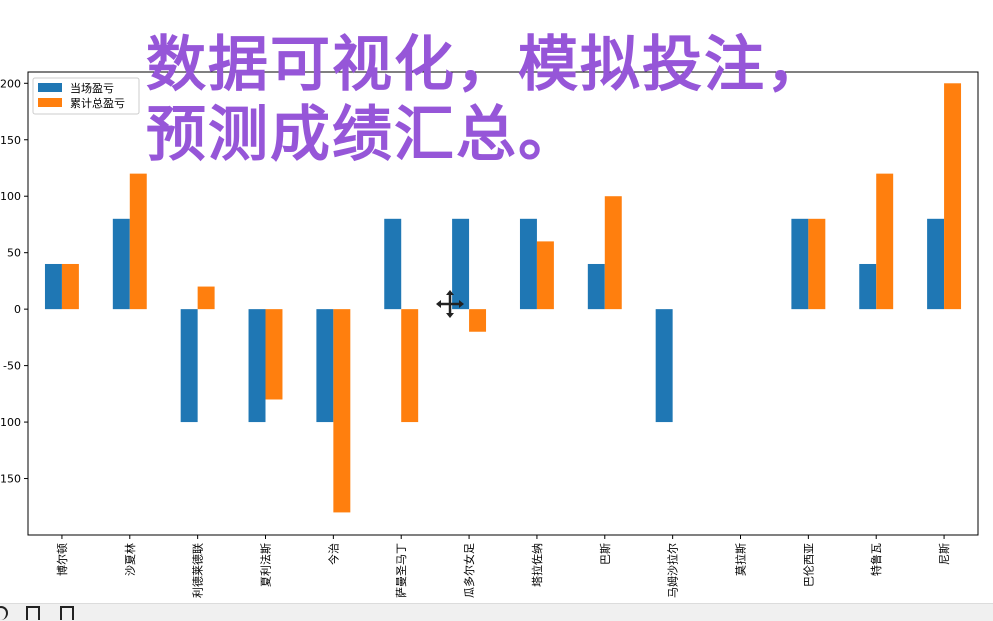  I want to click on y-tick-label: 200, so click(10, 83).